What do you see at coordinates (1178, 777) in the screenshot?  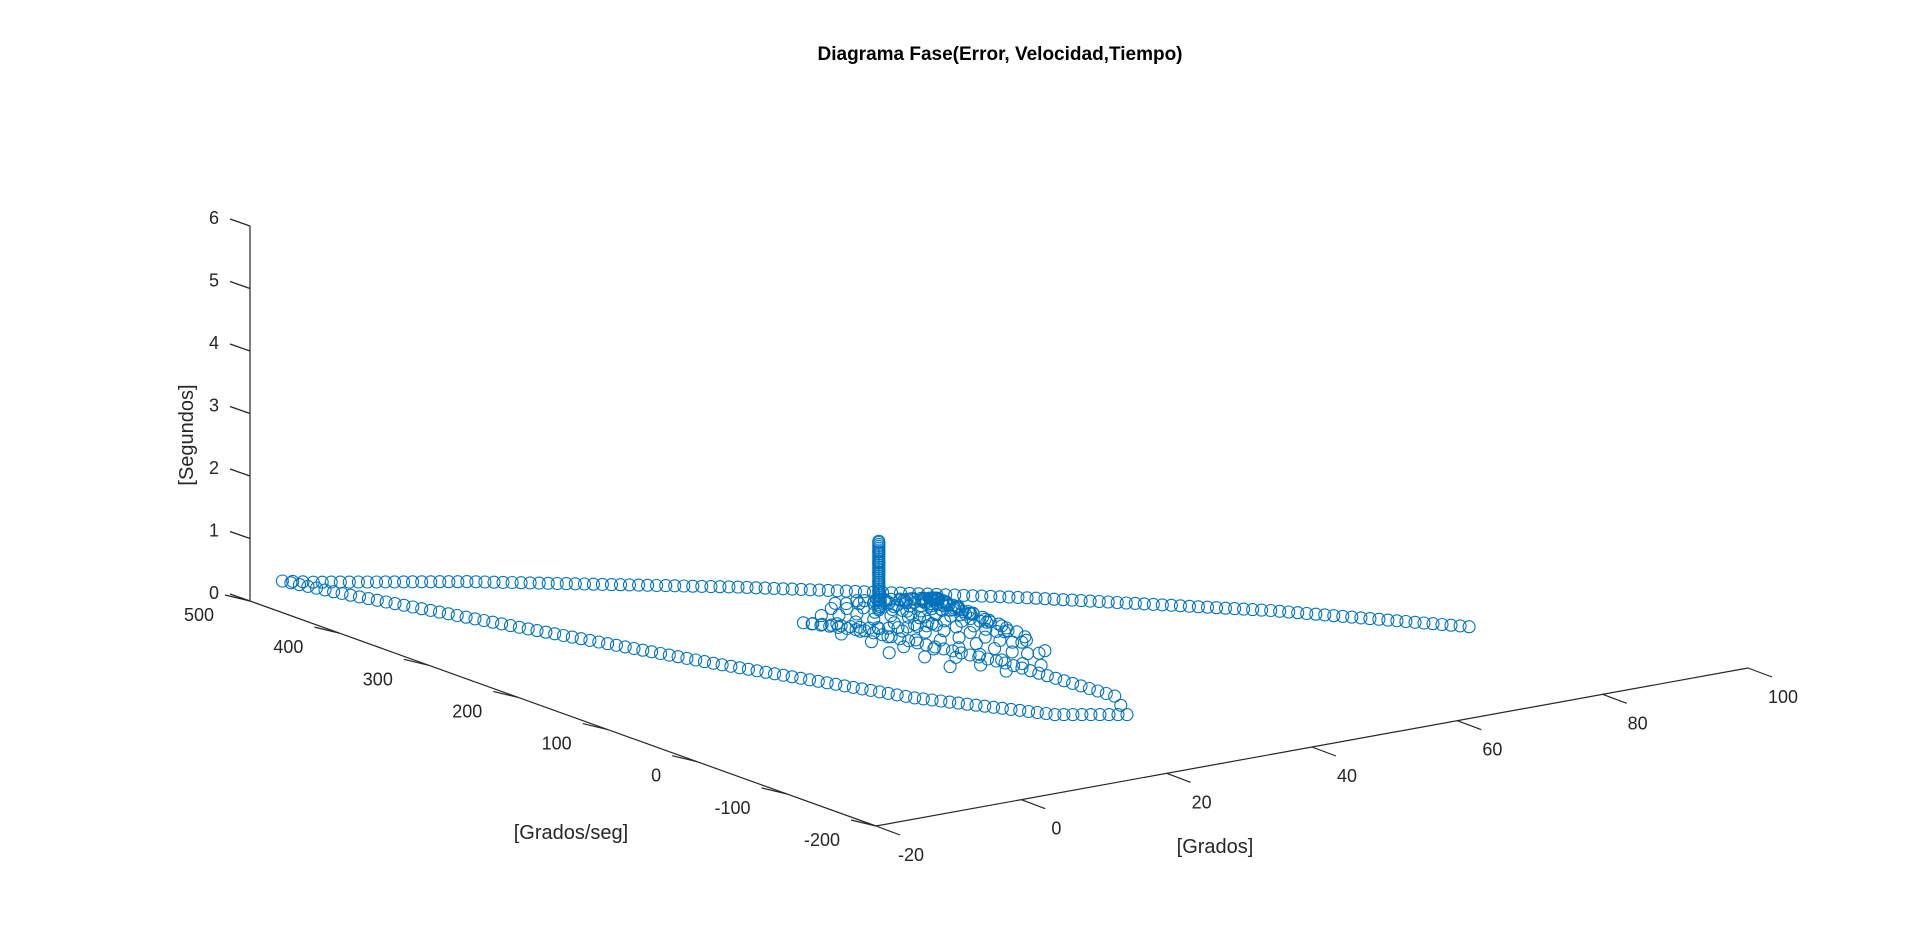 I see `x-tick-mark` at bounding box center [1178, 777].